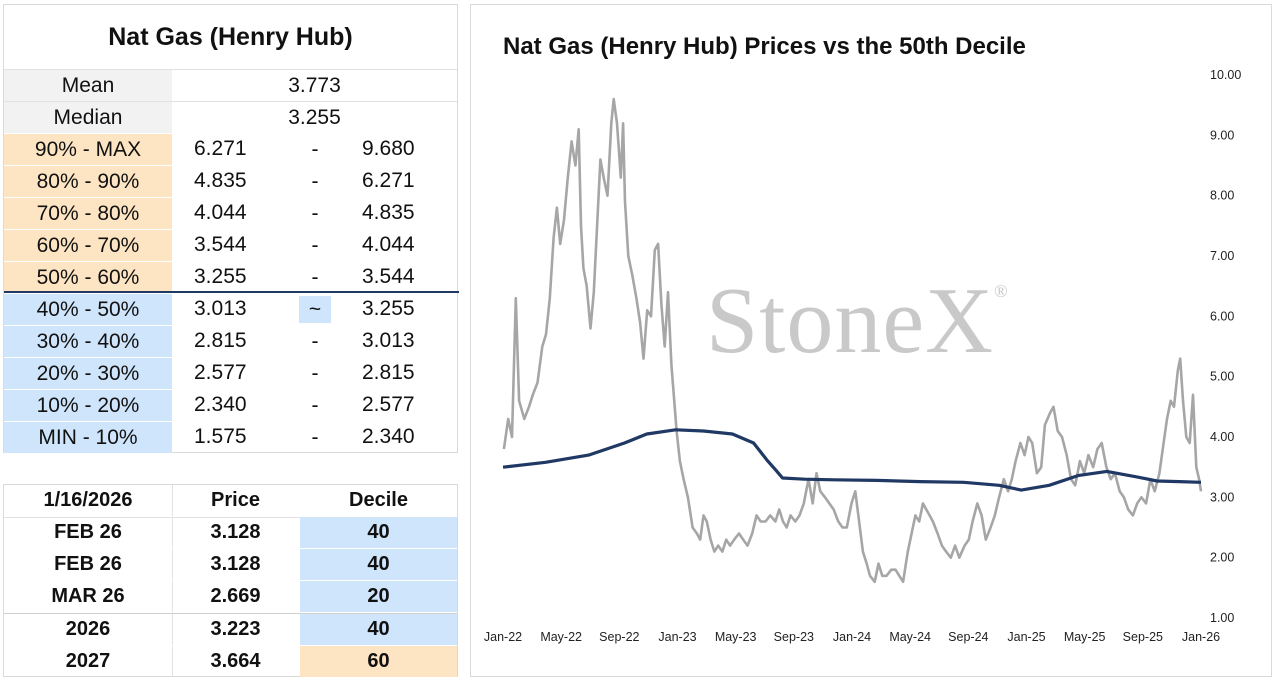  I want to click on y-tick-label: 5.00, so click(1222, 377).